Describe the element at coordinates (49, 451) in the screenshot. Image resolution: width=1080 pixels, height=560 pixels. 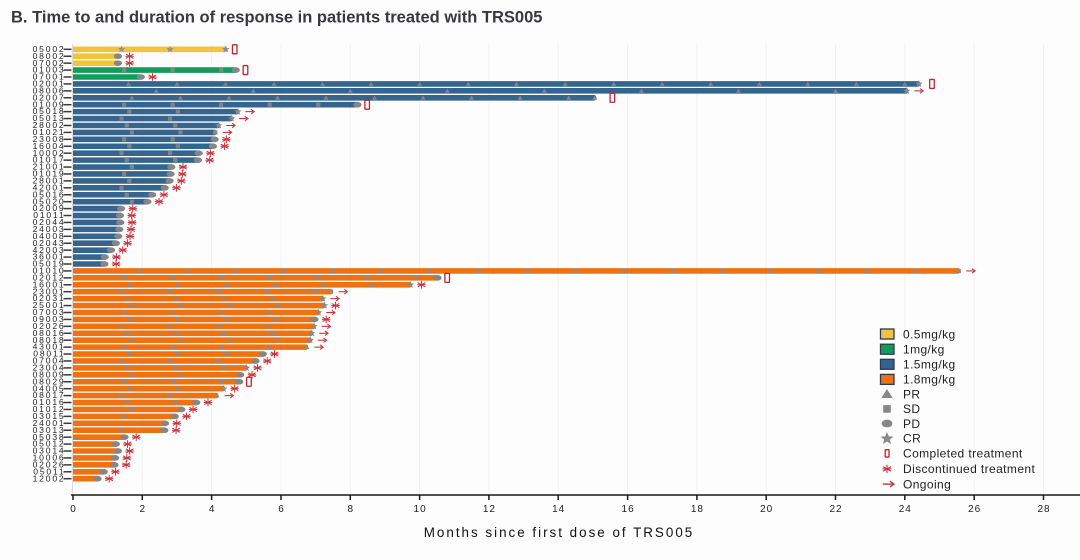
I see `svg-text: 03014` at that location.